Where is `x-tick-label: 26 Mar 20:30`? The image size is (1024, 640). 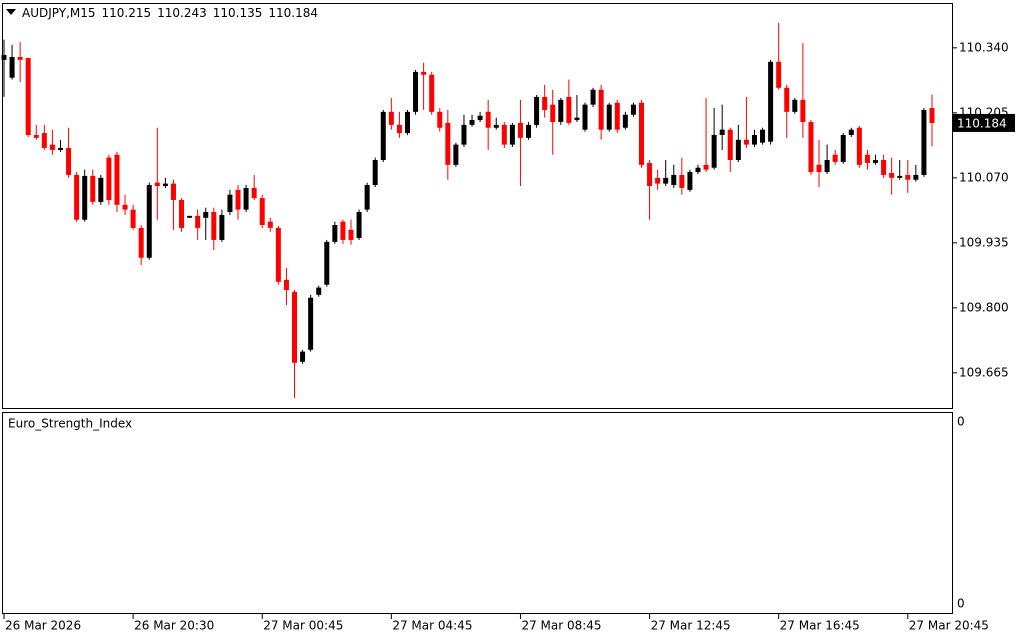
x-tick-label: 26 Mar 20:30 is located at coordinates (174, 626).